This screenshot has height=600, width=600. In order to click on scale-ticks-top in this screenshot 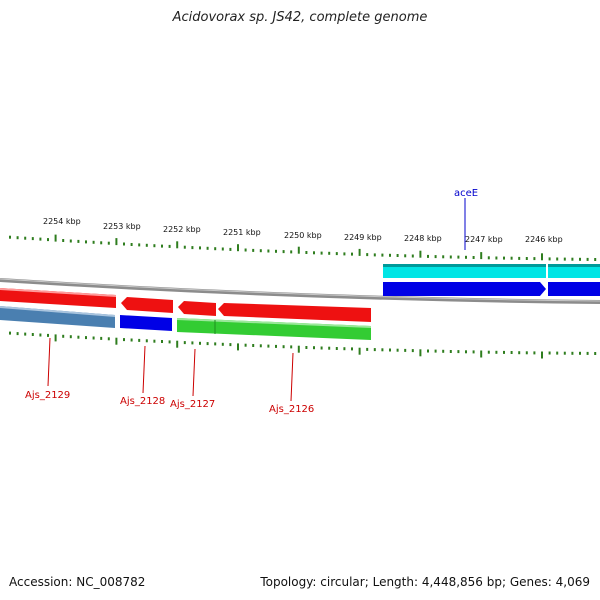, I will do `click(303, 247)`.